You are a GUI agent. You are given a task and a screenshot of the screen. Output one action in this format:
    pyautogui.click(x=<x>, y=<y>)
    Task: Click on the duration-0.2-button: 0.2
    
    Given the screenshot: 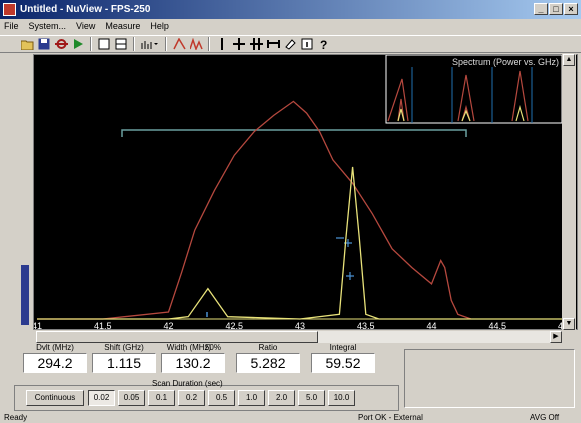 What is the action you would take?
    pyautogui.click(x=191, y=398)
    